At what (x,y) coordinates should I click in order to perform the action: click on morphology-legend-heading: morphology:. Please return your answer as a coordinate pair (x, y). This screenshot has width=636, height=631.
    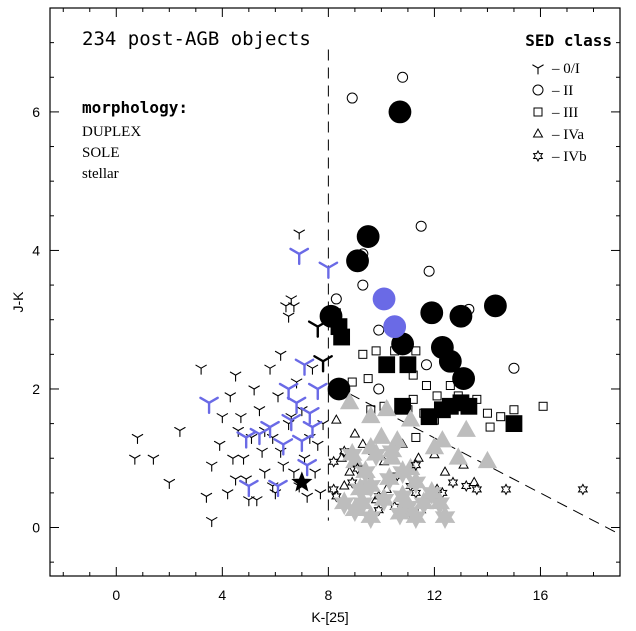
    Looking at the image, I should click on (135, 107).